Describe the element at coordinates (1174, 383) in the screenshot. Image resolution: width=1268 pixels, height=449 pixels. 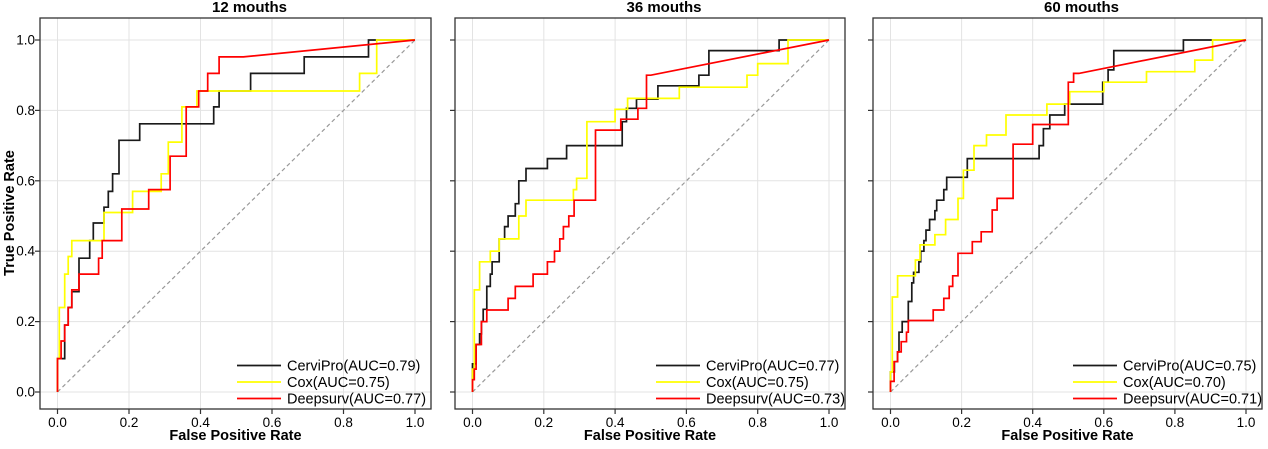
I see `legend-label-cox: Cox(AUC=0.70)` at that location.